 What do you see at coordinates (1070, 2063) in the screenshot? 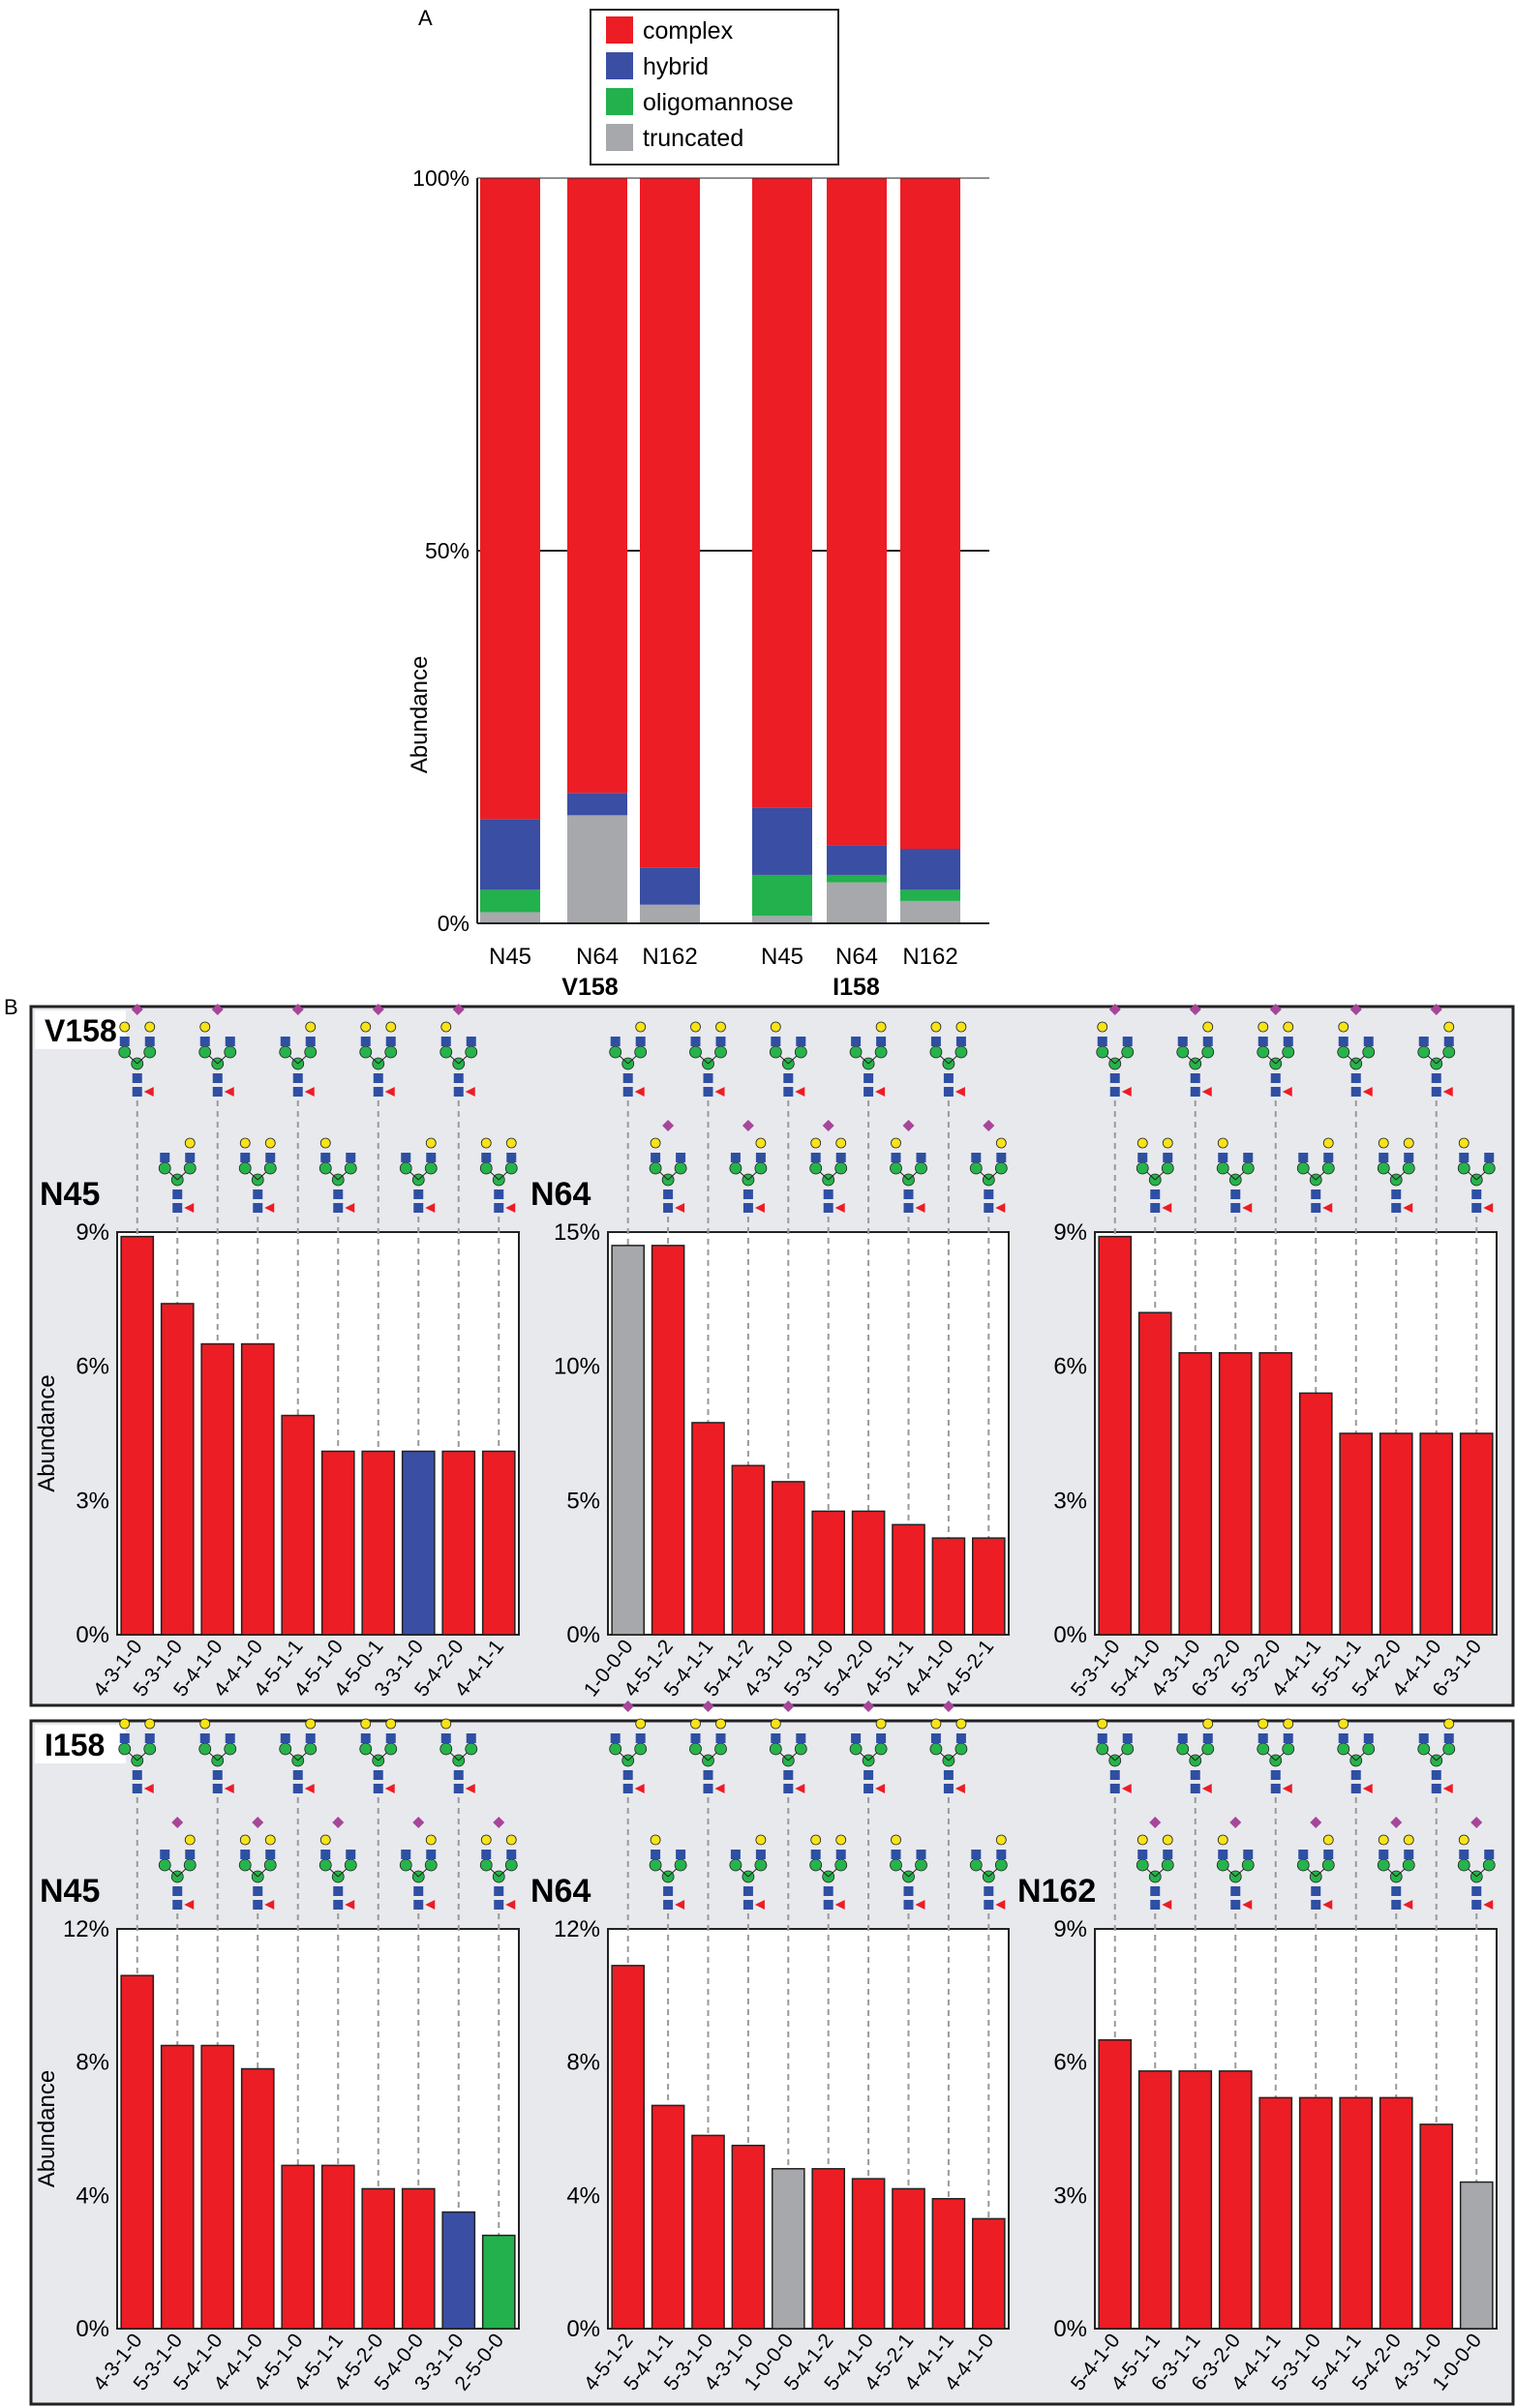
I see `y-tick-label: 6%` at bounding box center [1070, 2063].